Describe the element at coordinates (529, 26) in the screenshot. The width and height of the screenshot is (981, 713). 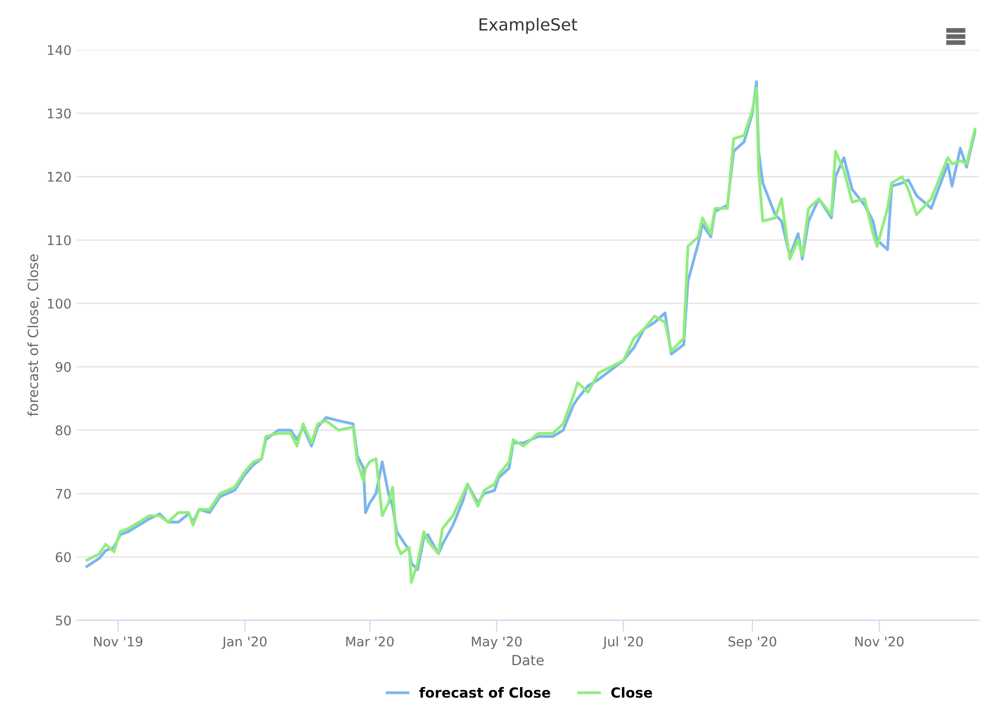
I see `chart-title: ExampleSet` at that location.